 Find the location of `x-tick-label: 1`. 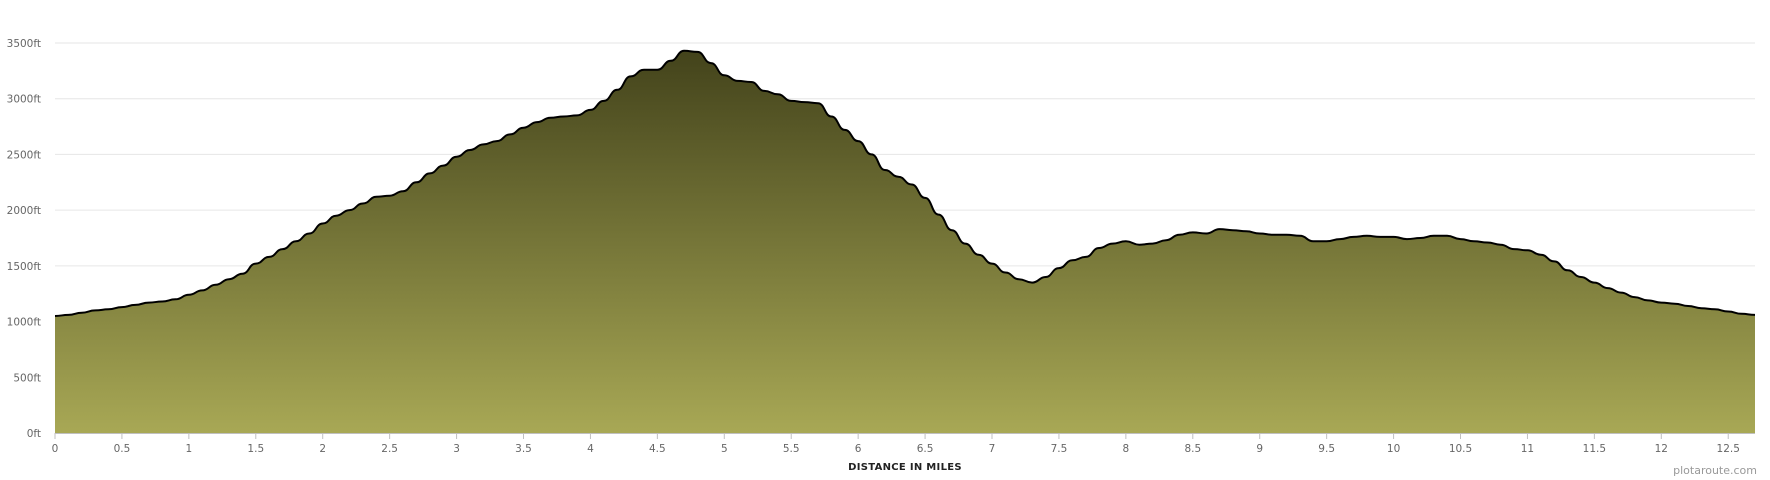

x-tick-label: 1 is located at coordinates (189, 449).